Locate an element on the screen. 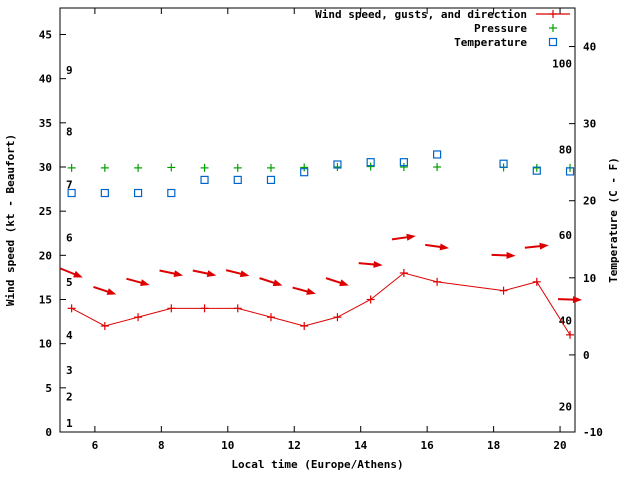 This screenshot has height=480, width=640. y-left-tick-label: 0 is located at coordinates (48, 432).